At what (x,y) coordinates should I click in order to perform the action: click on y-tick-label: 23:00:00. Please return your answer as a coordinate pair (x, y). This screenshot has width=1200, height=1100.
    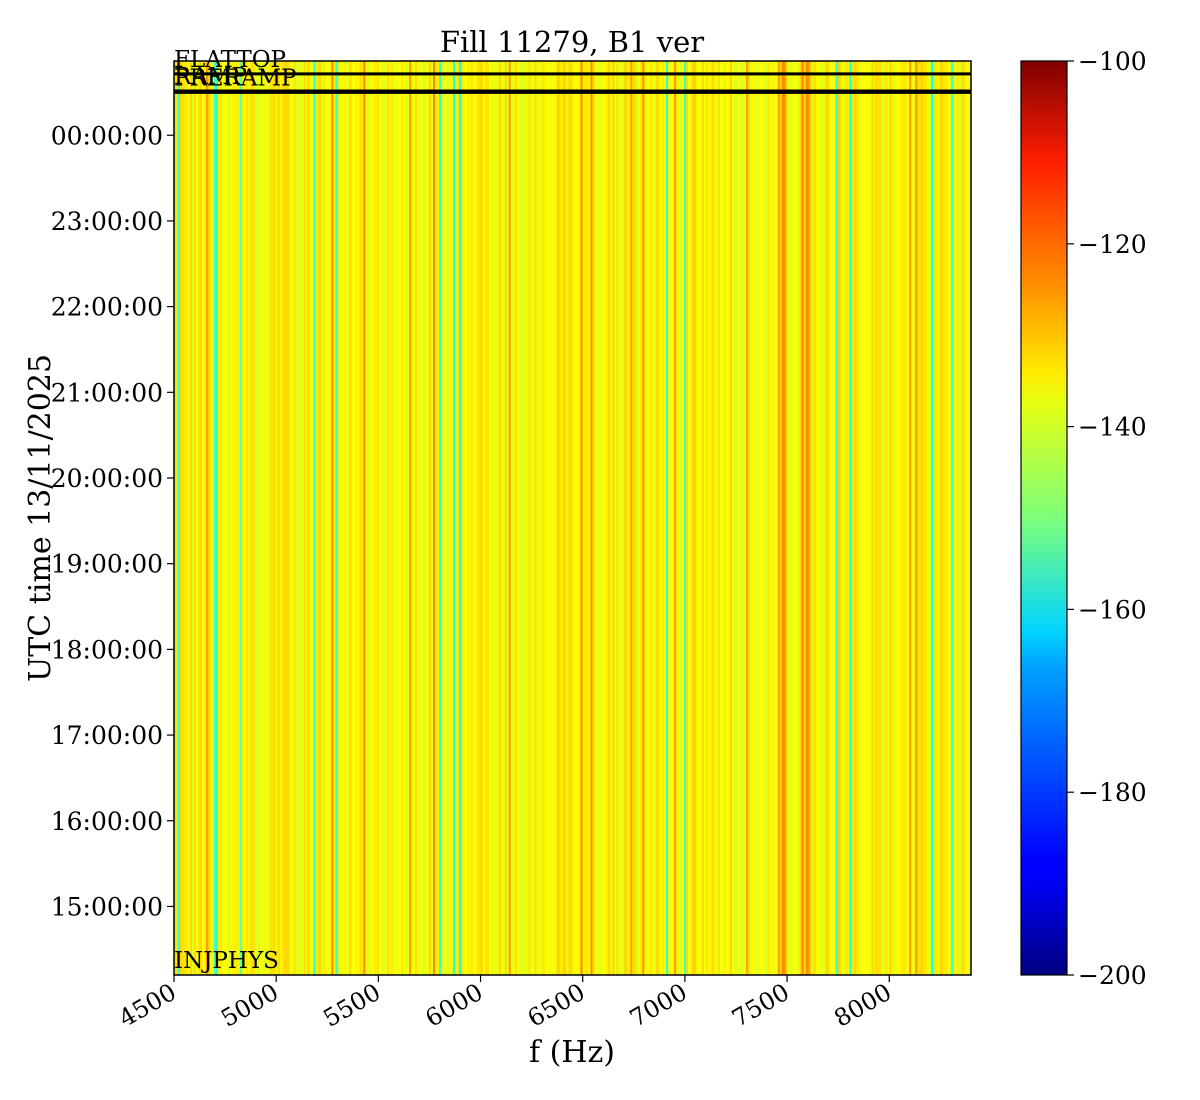
    Looking at the image, I should click on (107, 221).